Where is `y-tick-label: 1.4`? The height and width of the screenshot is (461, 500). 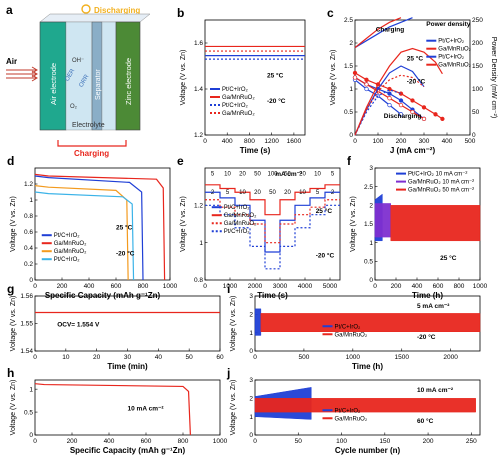
y-tick-label: 1.4 is located at coordinates (198, 89).